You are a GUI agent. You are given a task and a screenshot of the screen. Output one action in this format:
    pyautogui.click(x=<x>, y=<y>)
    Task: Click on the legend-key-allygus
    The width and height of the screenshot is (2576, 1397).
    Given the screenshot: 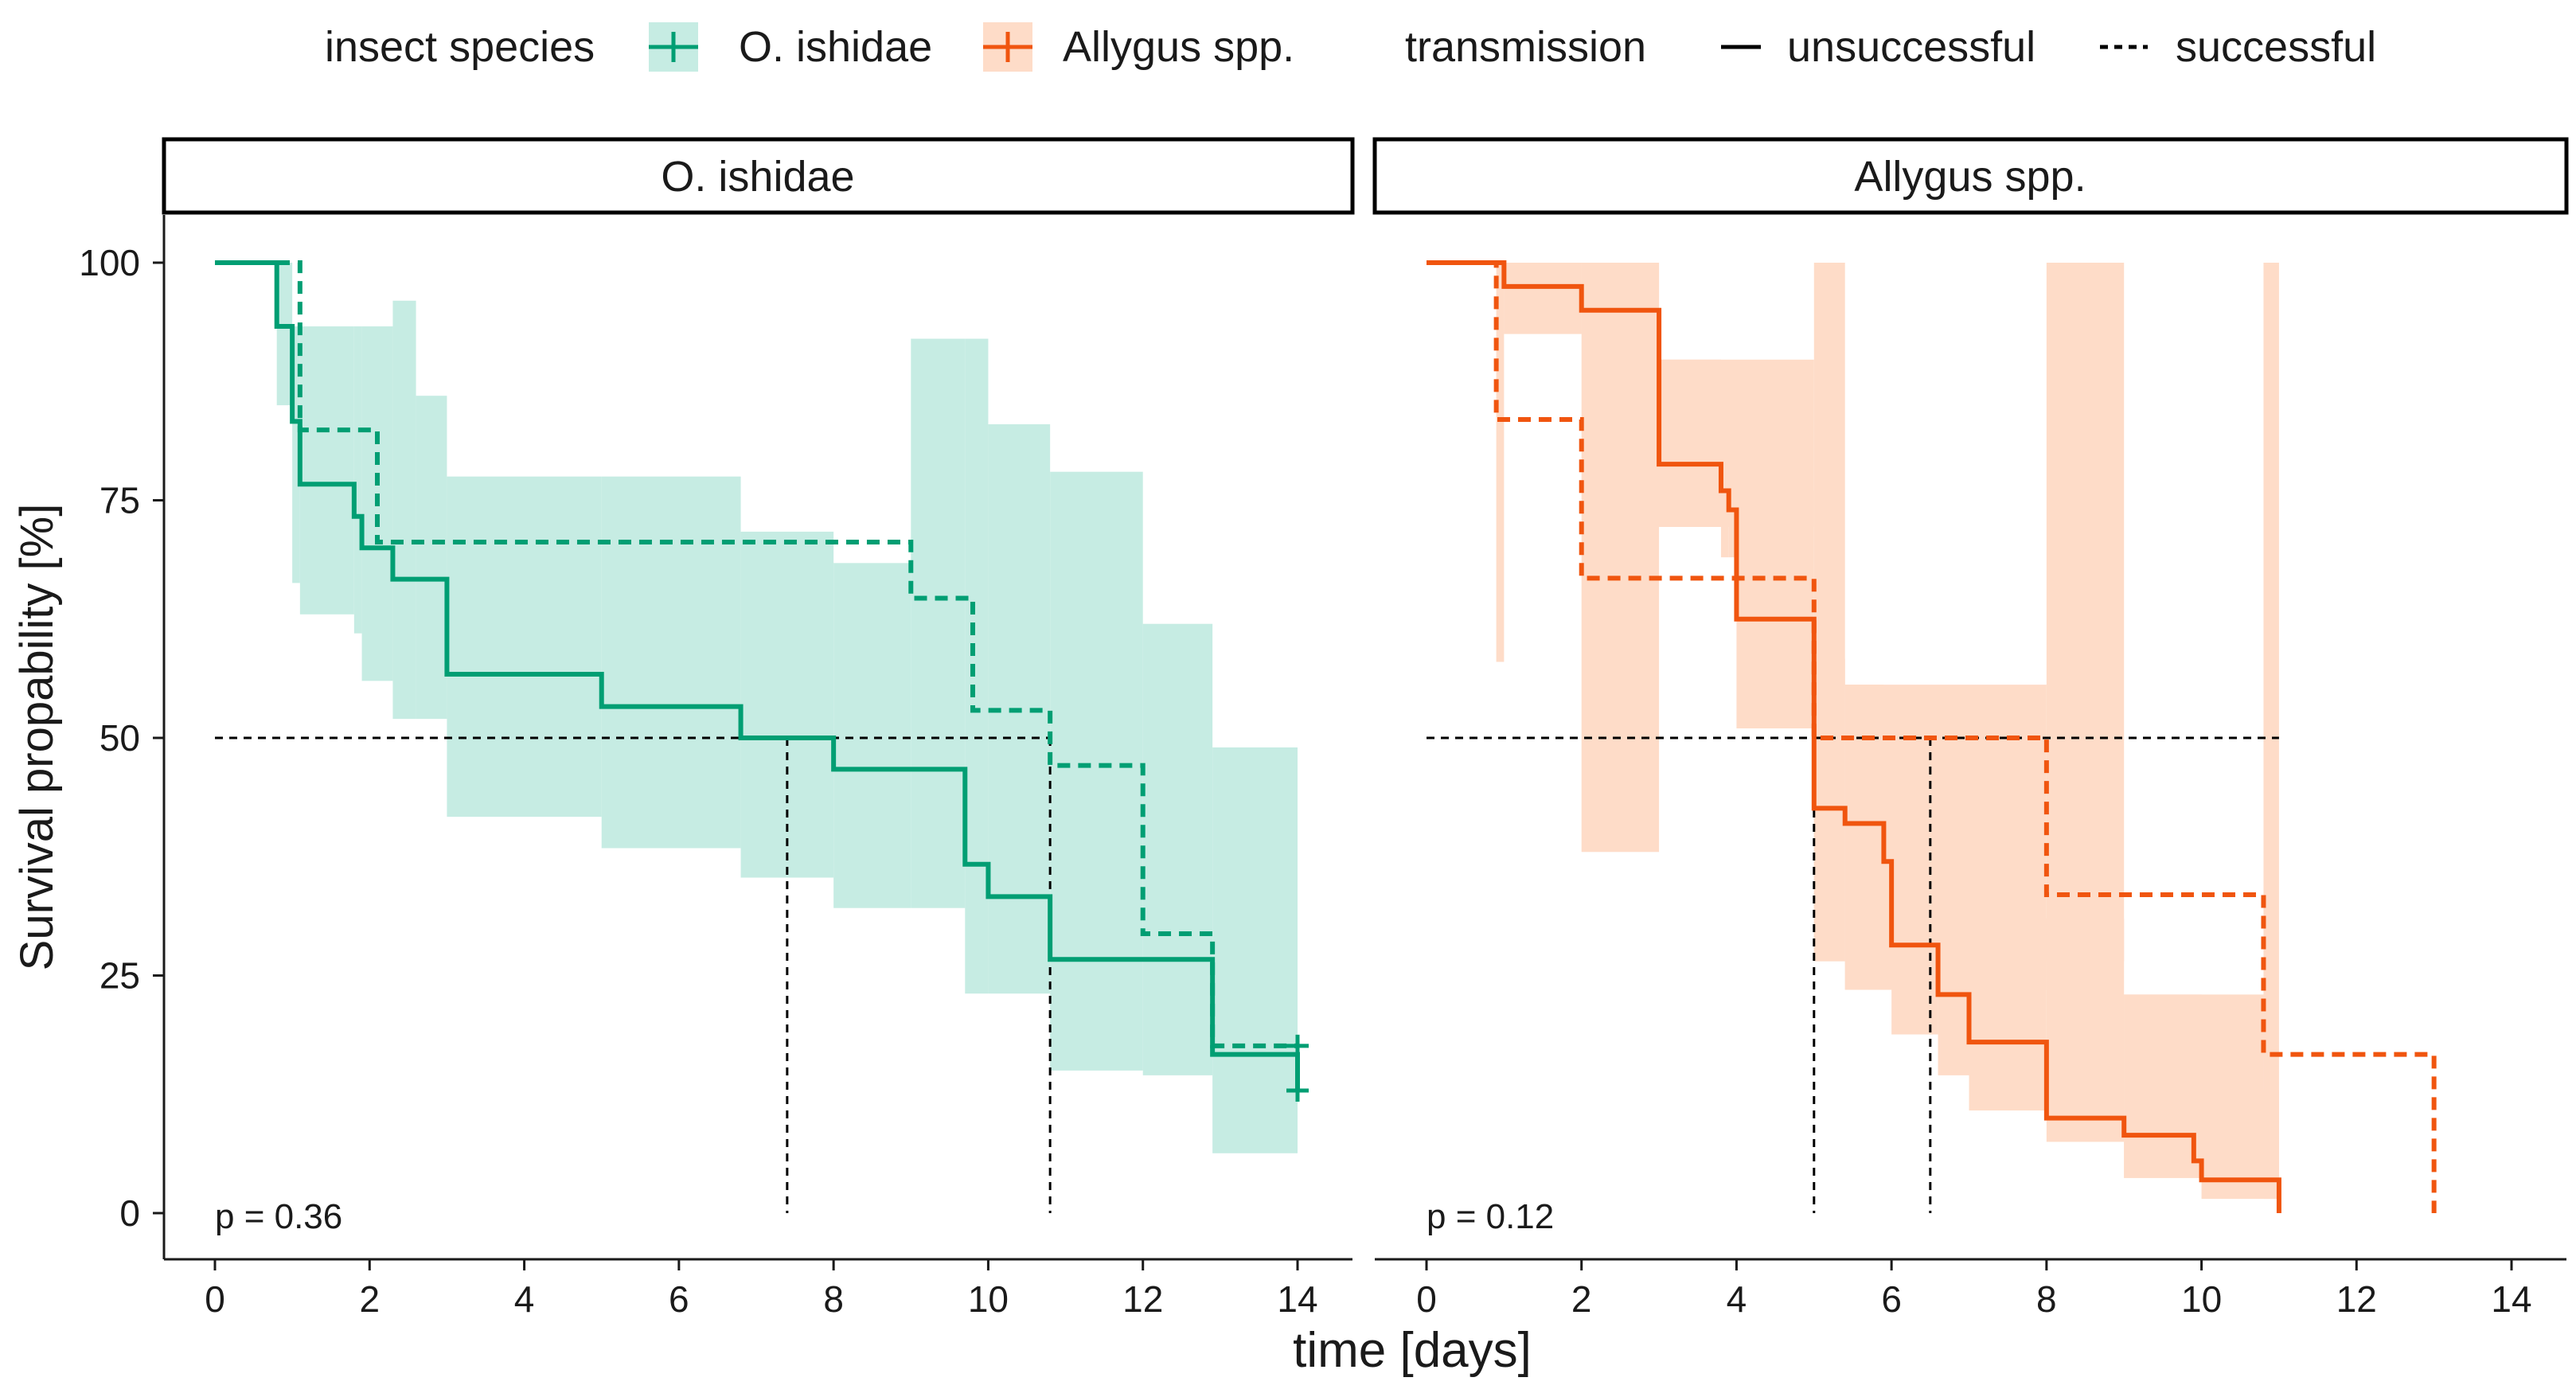 What is the action you would take?
    pyautogui.click(x=1007, y=47)
    